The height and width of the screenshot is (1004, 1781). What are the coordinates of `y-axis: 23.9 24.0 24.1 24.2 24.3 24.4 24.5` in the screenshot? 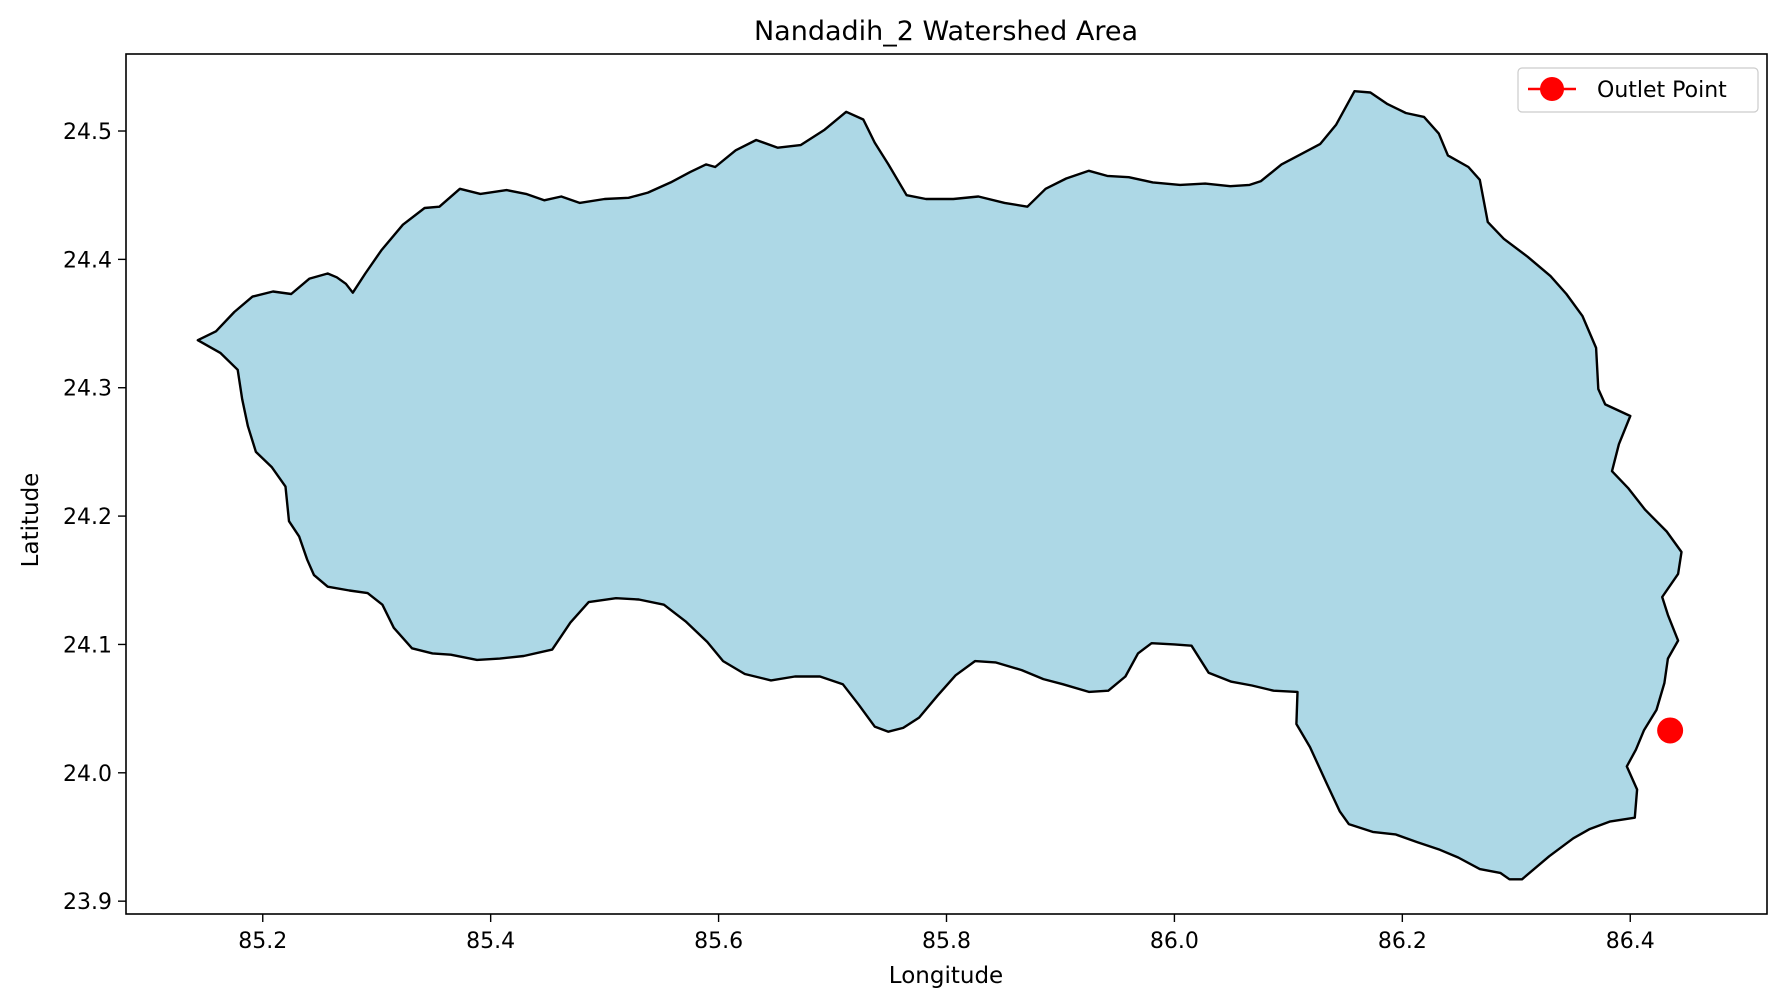 It's located at (94, 517).